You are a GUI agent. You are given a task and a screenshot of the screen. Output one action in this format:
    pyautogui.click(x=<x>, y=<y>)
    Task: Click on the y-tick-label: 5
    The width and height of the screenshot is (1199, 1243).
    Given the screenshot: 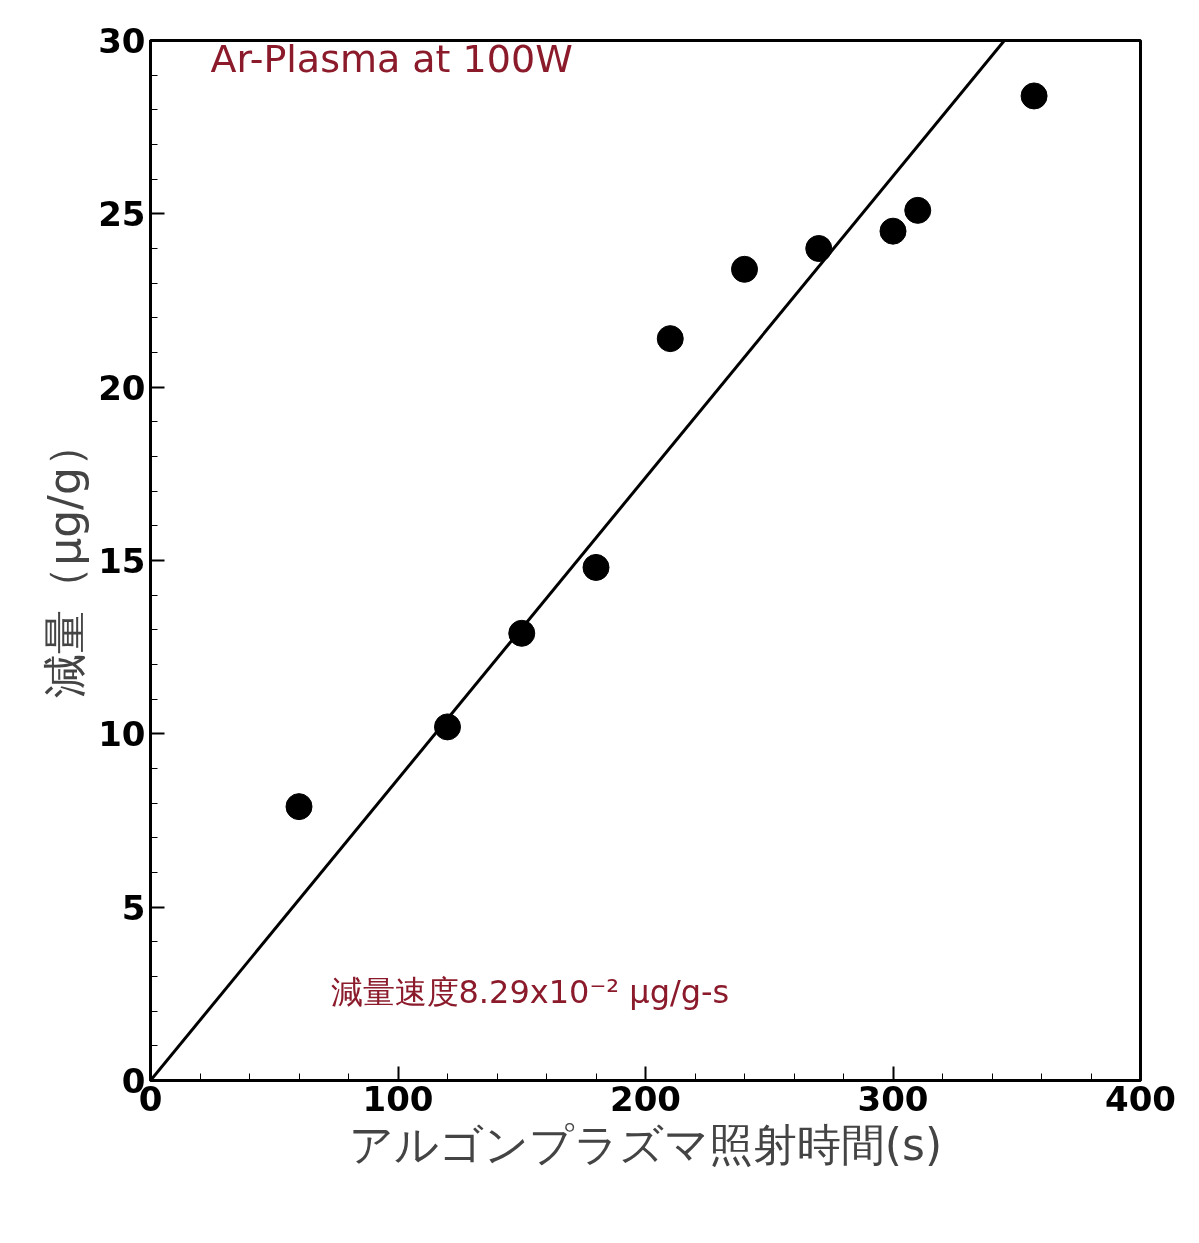 What is the action you would take?
    pyautogui.click(x=133, y=907)
    